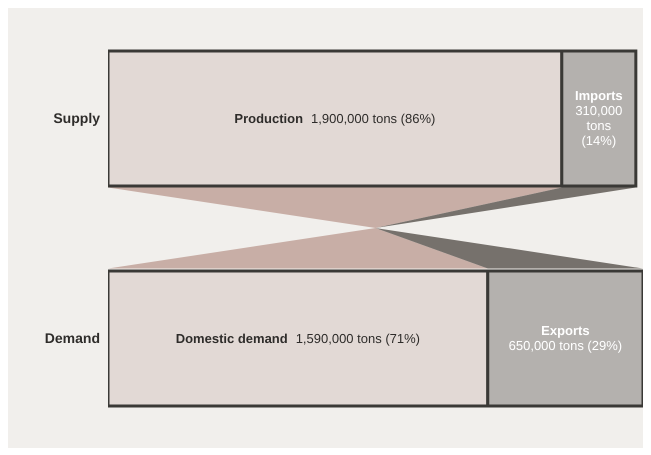  Describe the element at coordinates (76, 118) in the screenshot. I see `y-tick-label: Supply` at that location.